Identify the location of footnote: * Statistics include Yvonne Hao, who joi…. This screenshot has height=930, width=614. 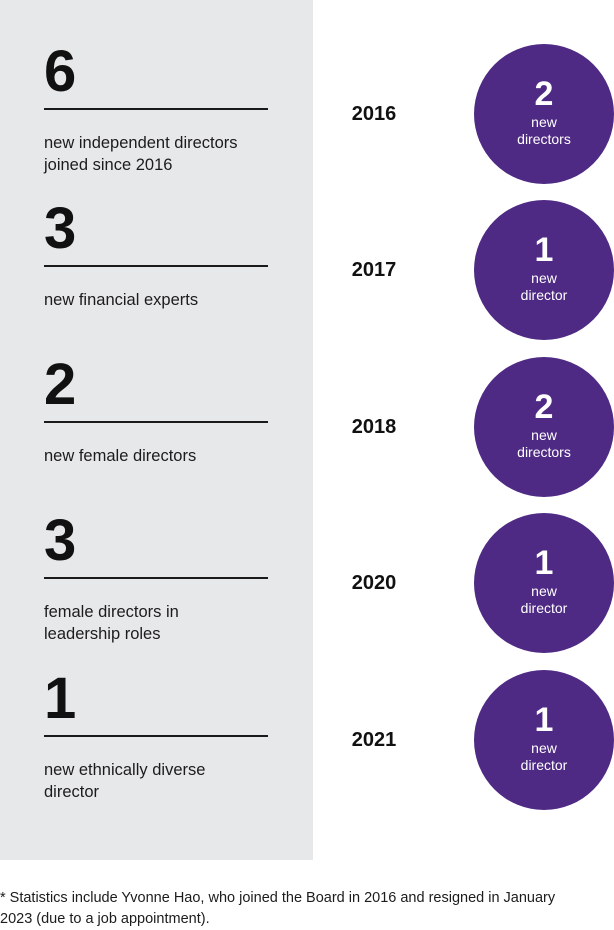
(278, 908).